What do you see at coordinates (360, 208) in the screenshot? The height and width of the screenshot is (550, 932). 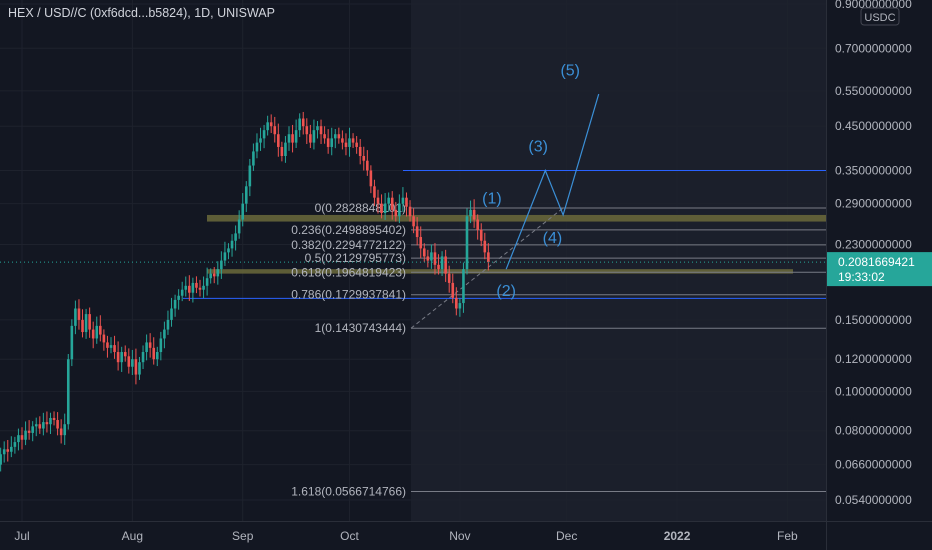 I see `fib-level-label: 0(0.2828848101)` at bounding box center [360, 208].